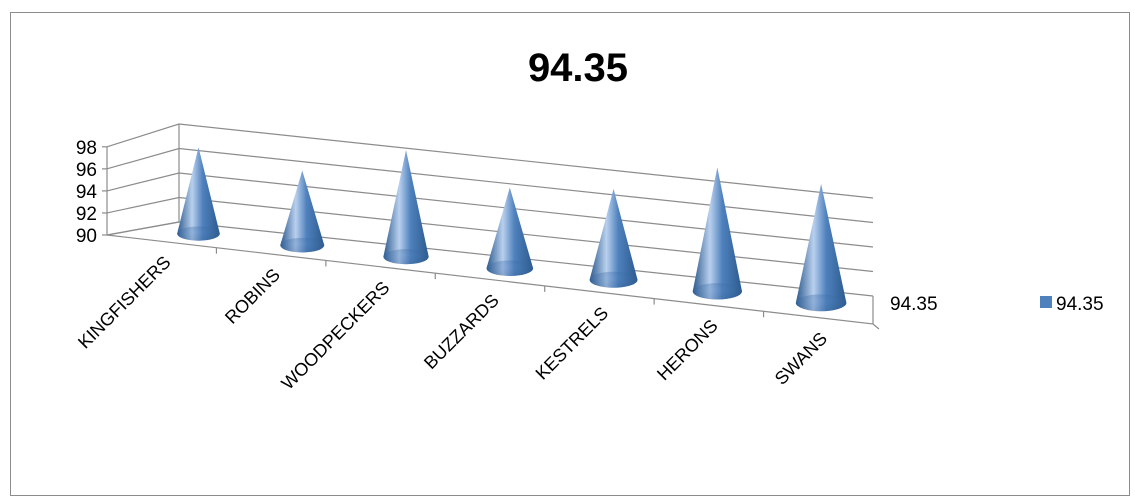 The height and width of the screenshot is (503, 1135). What do you see at coordinates (490, 161) in the screenshot?
I see `gridline` at bounding box center [490, 161].